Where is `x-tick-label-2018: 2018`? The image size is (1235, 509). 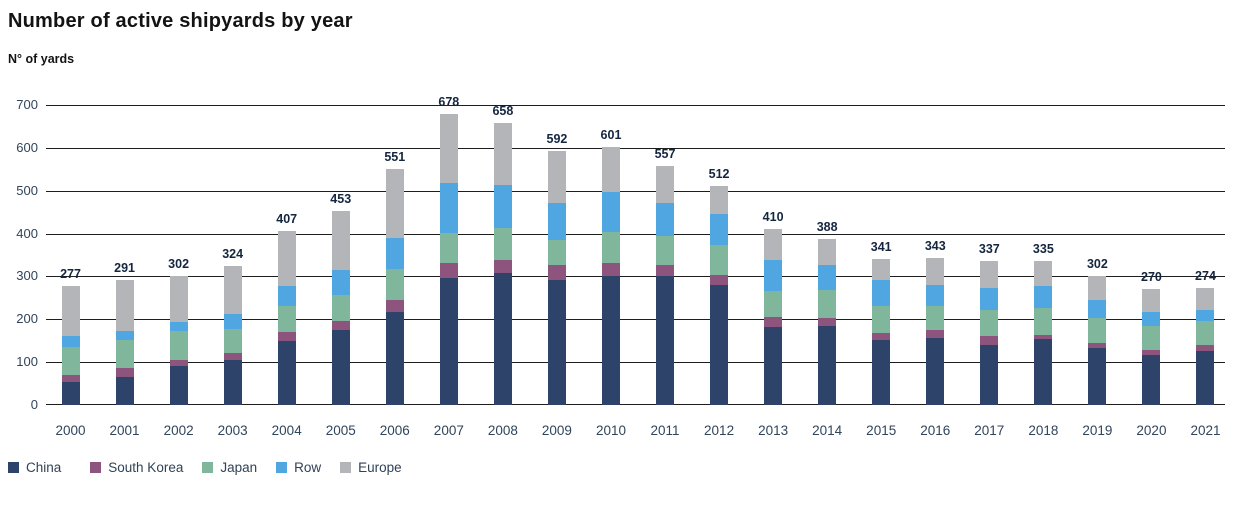 x-tick-label-2018: 2018 is located at coordinates (1043, 430).